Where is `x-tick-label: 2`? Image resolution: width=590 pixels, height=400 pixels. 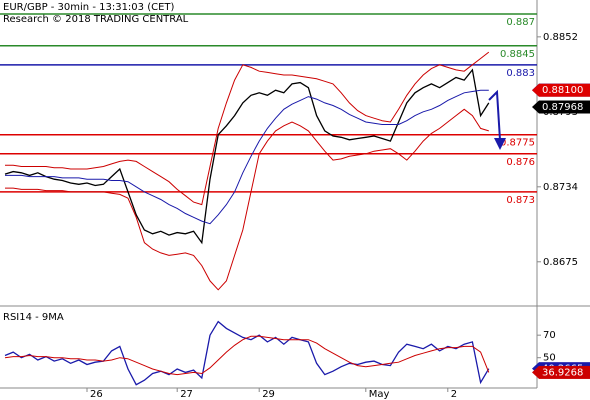
x-tick-label: 2 is located at coordinates (454, 394).